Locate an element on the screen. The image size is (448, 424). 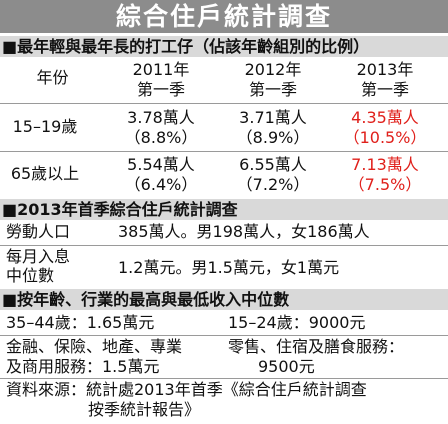
column-header: 2013年 is located at coordinates (385, 69).